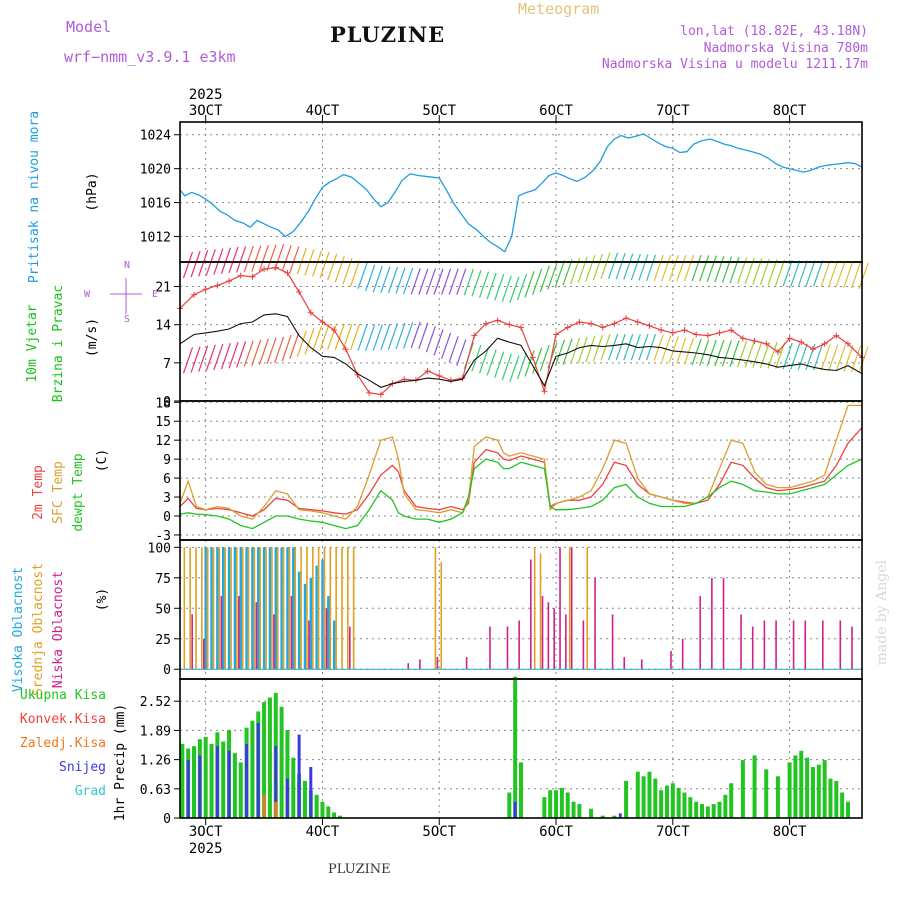 The width and height of the screenshot is (900, 900). I want to click on series-line-mslp, so click(521, 193).